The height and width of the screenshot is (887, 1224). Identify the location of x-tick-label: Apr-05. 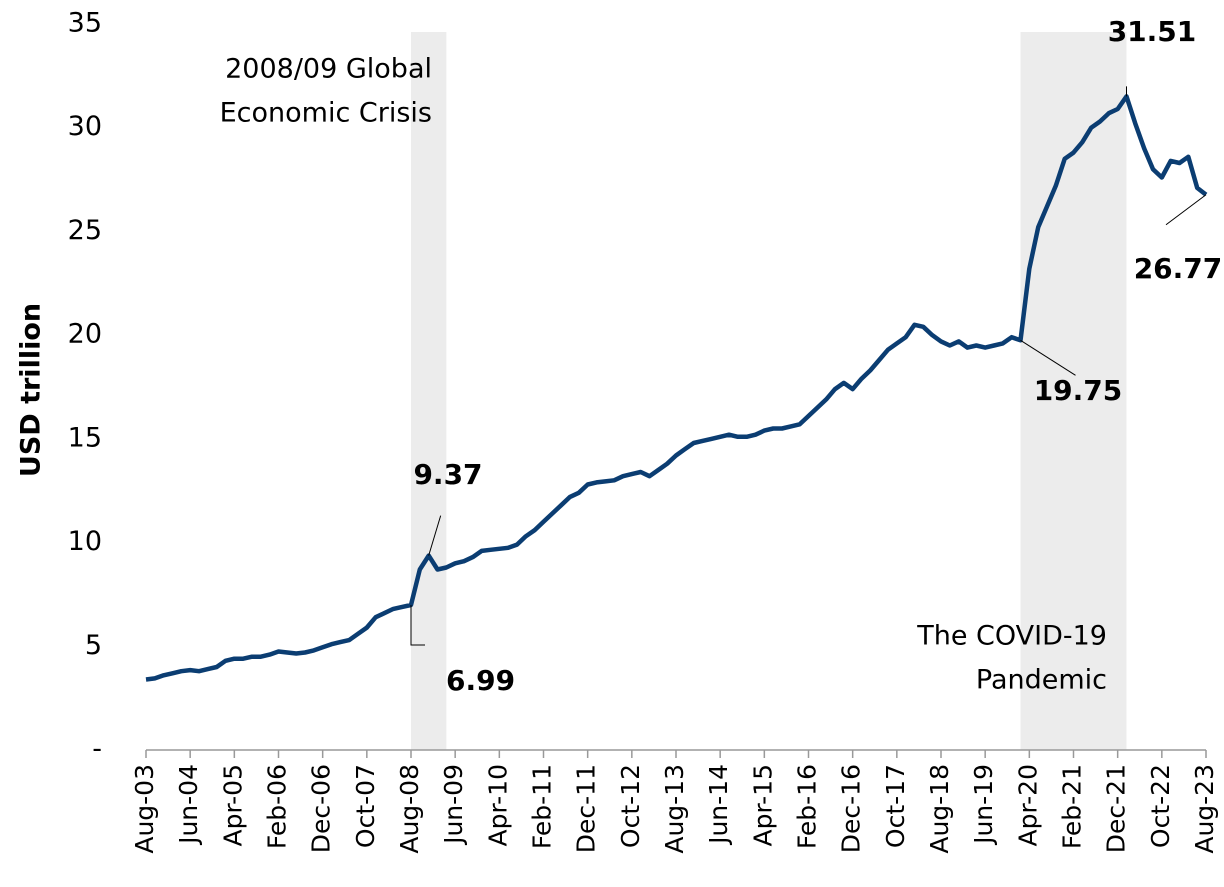
(232, 805).